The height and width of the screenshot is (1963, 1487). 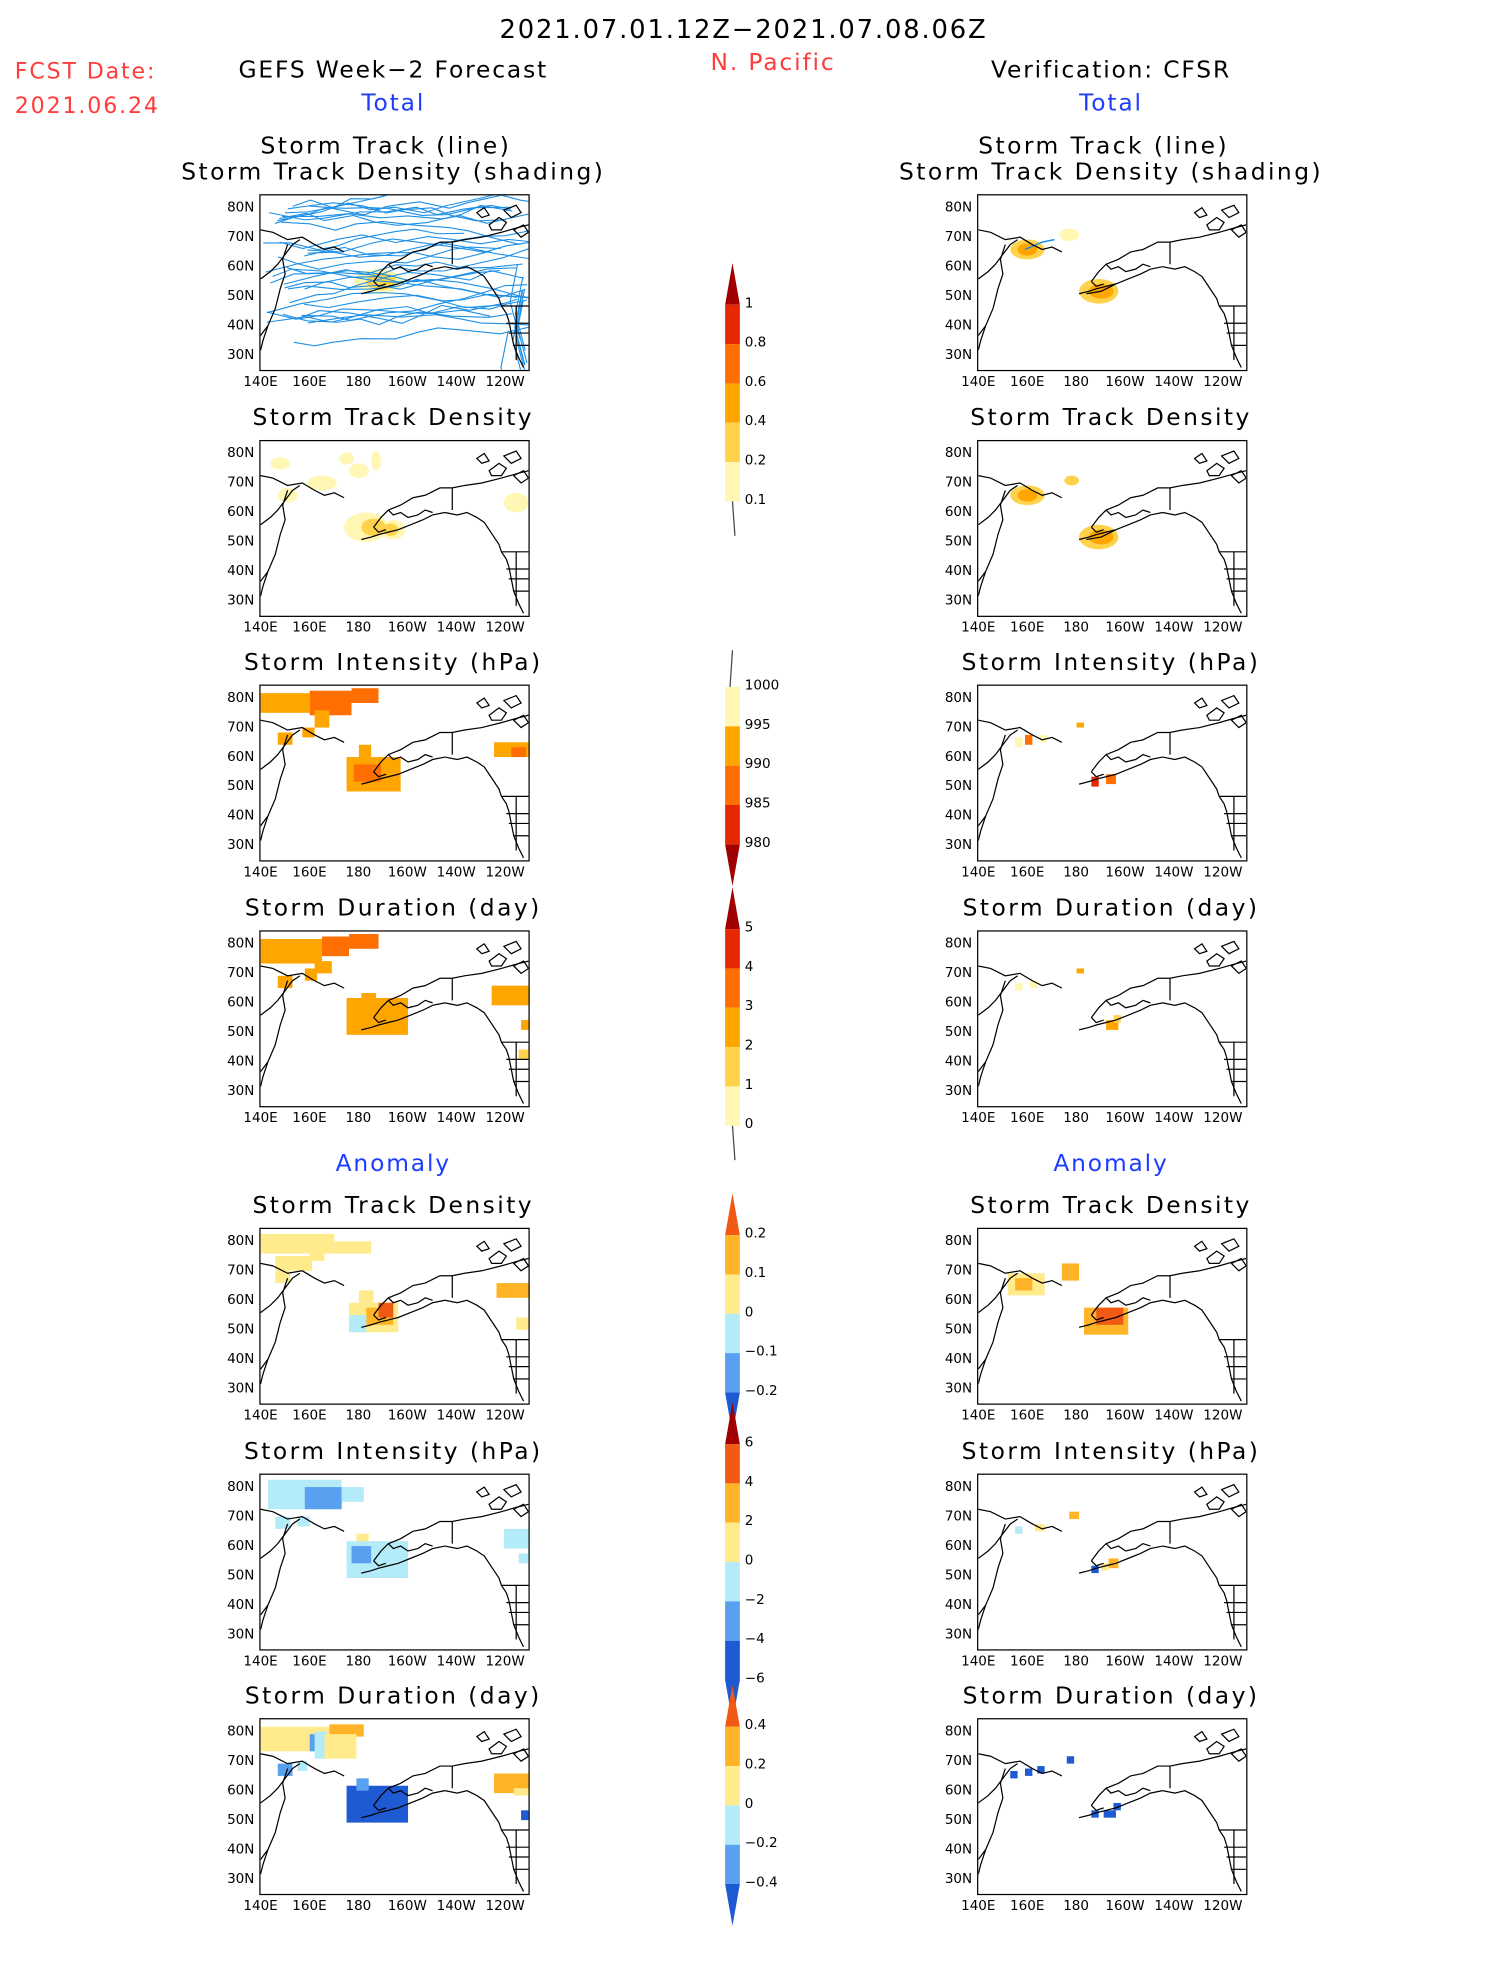 I want to click on colorbar-tick-label: 1, so click(x=749, y=302).